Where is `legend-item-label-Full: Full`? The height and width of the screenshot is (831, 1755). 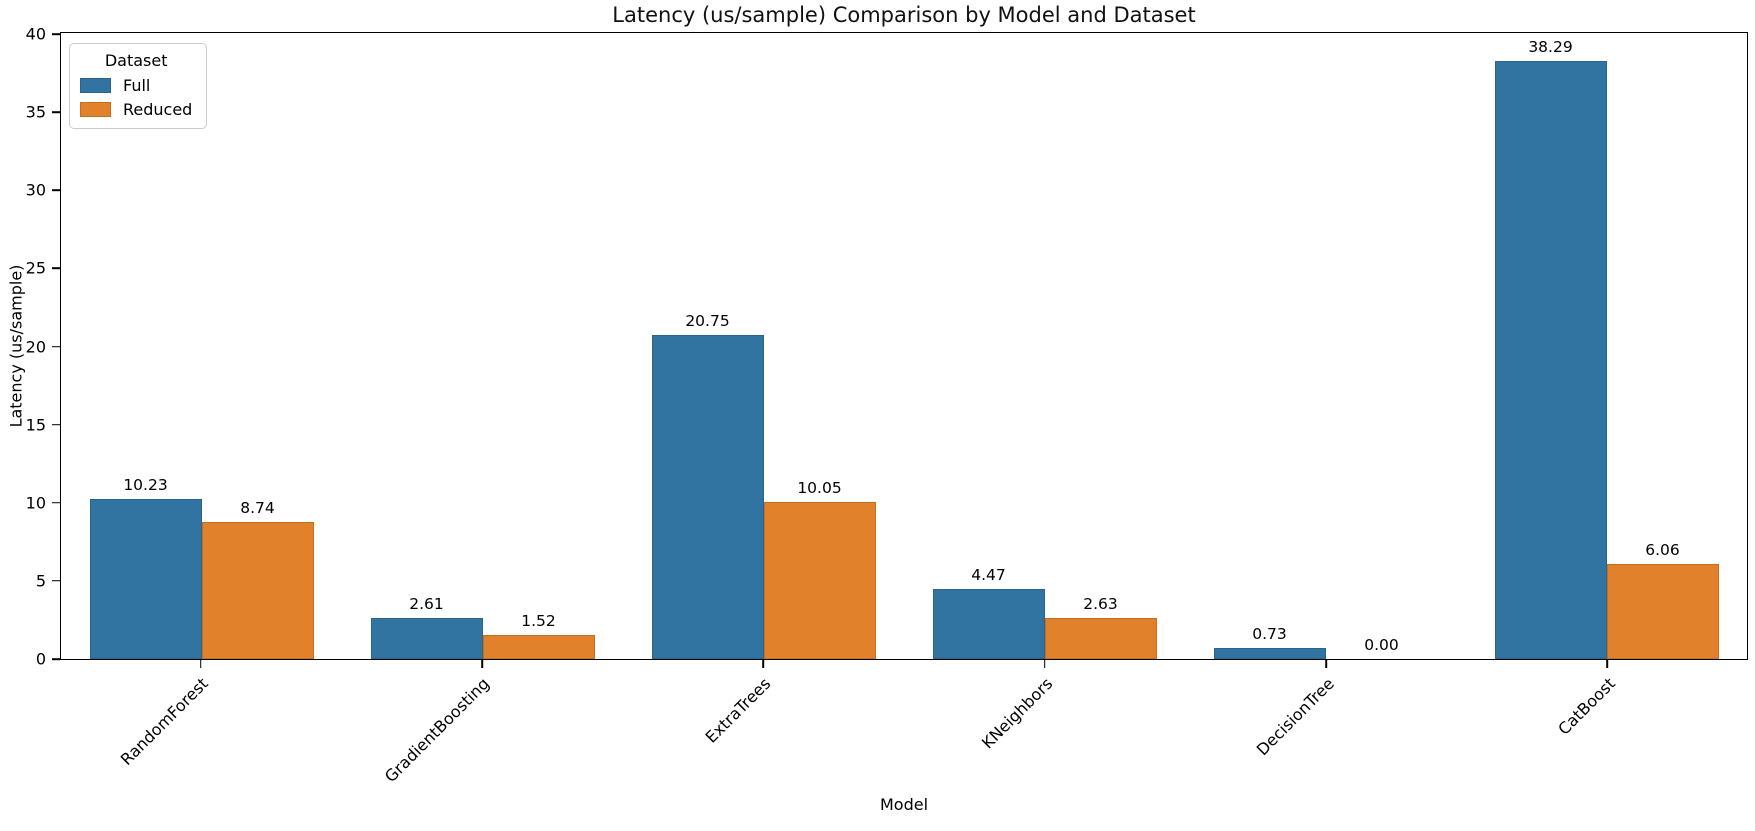 legend-item-label-Full: Full is located at coordinates (137, 85).